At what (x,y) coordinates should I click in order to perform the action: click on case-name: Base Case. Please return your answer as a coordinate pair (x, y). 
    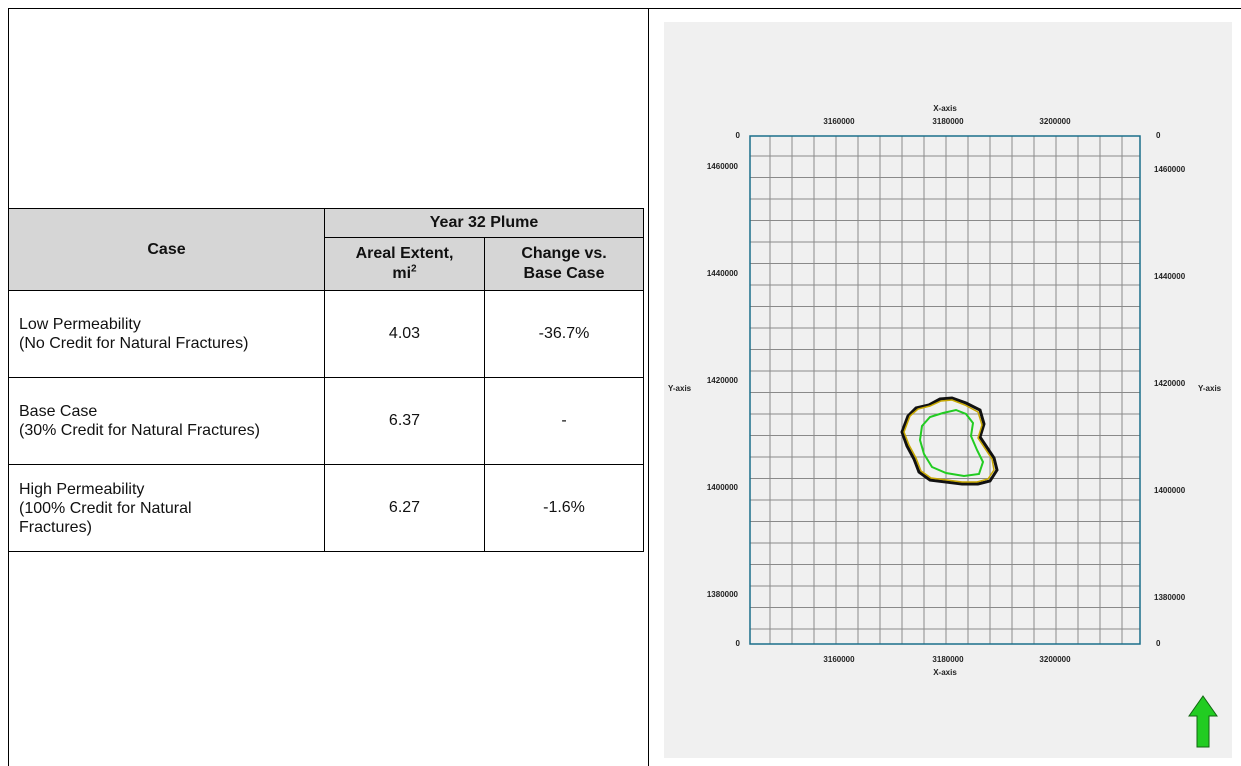
    Looking at the image, I should click on (58, 411).